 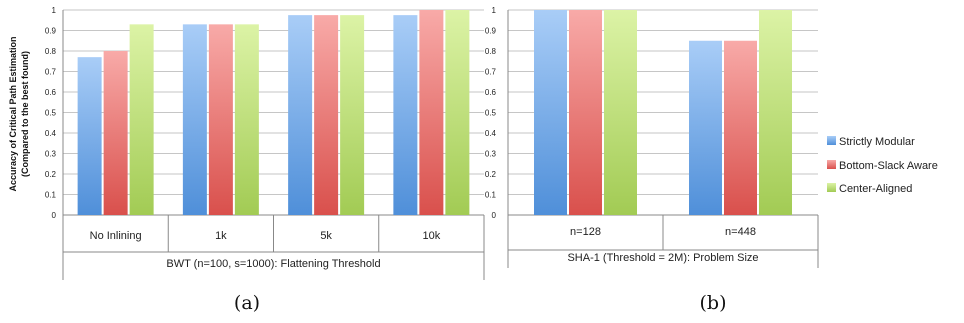 I want to click on bar-strictly-modular-10k, so click(x=405, y=115).